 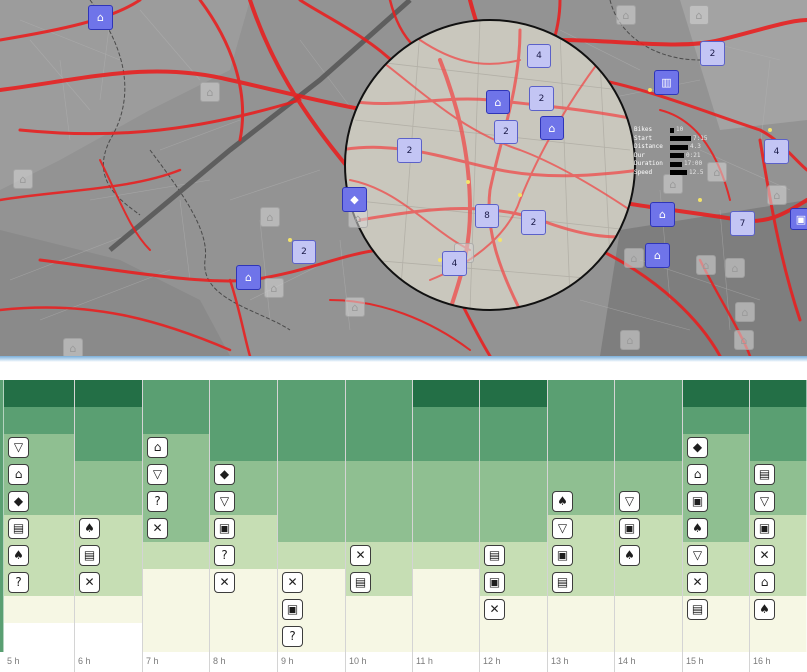 I want to click on panel-divider, so click(x=403, y=368).